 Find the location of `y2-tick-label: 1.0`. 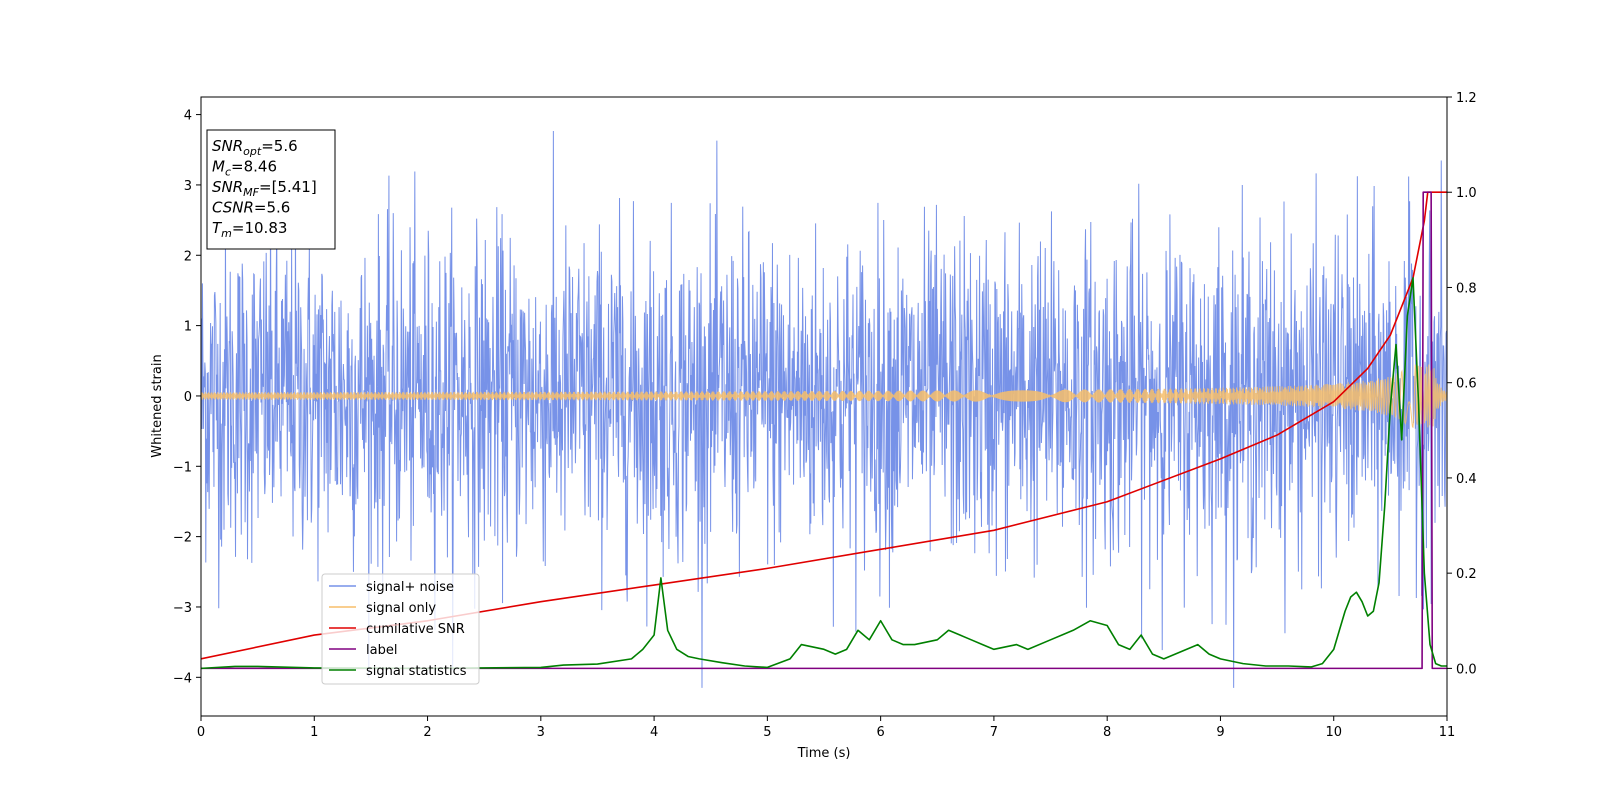

y2-tick-label: 1.0 is located at coordinates (1466, 193).